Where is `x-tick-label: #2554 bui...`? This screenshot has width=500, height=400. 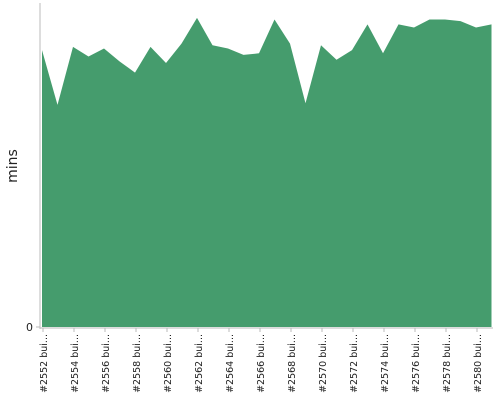
x-tick-label: #2554 bui... is located at coordinates (75, 363).